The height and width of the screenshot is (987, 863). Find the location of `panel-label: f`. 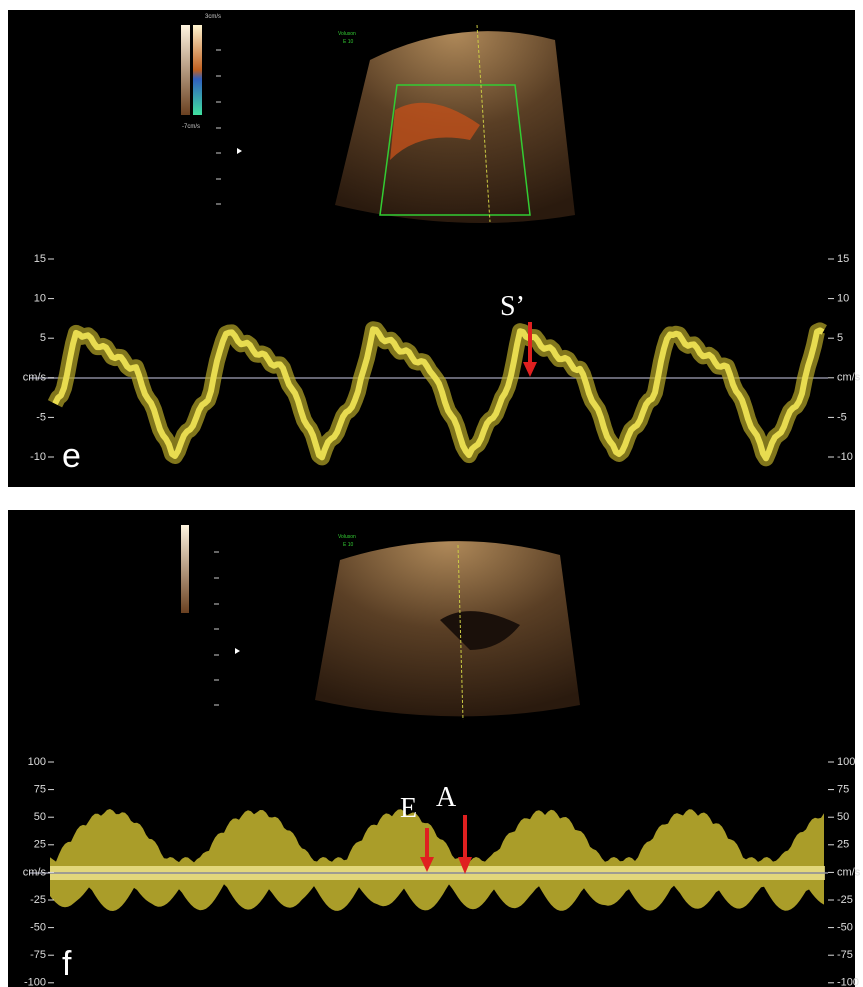

panel-label: f is located at coordinates (67, 964).